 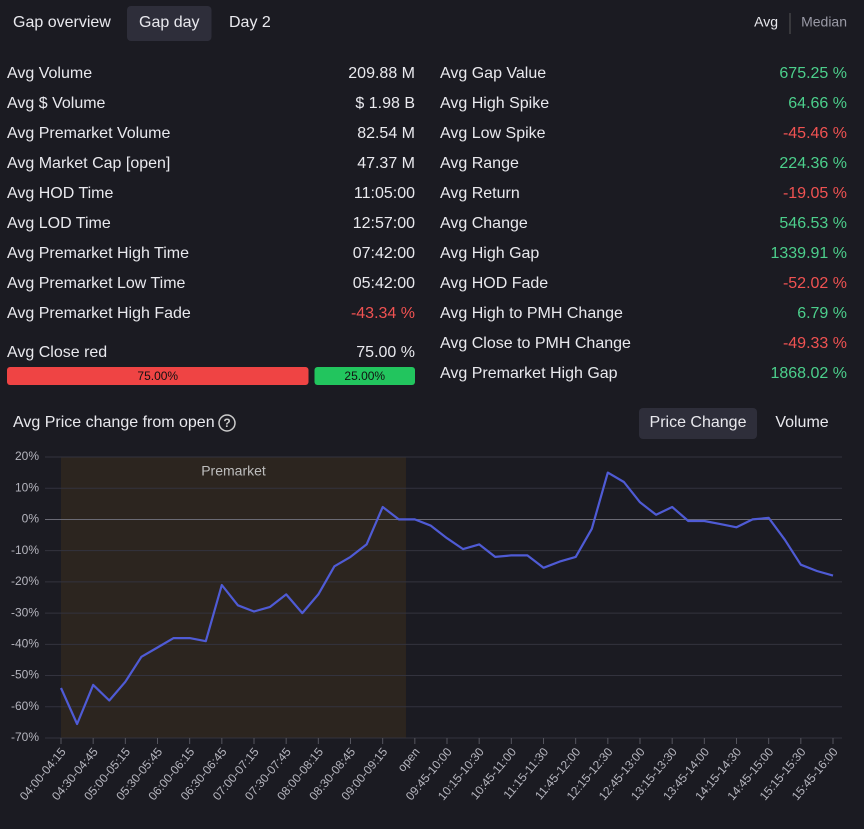 I want to click on stat-label: Avg Gap Value, so click(x=493, y=73).